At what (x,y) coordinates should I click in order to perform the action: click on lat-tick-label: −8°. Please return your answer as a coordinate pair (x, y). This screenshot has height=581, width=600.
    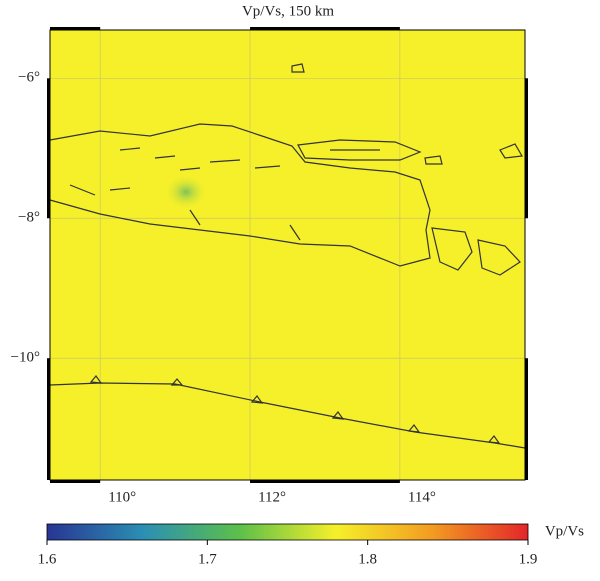
    Looking at the image, I should click on (29, 218).